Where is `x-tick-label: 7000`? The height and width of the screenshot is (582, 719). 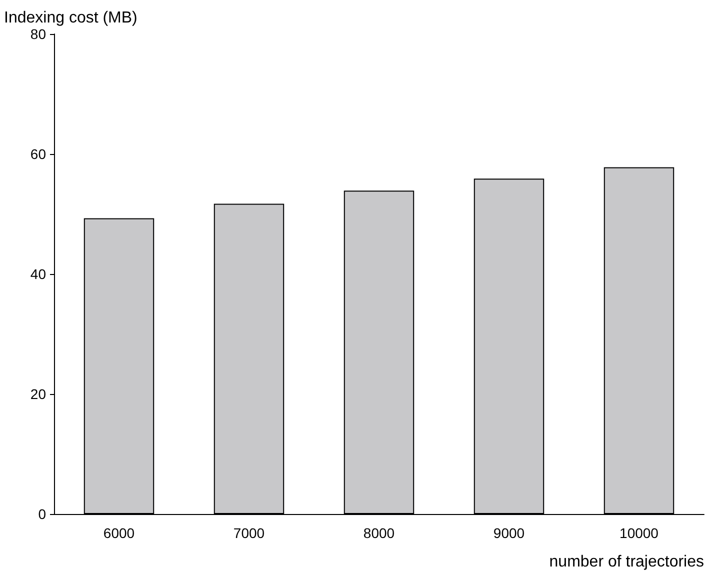
x-tick-label: 7000 is located at coordinates (249, 533).